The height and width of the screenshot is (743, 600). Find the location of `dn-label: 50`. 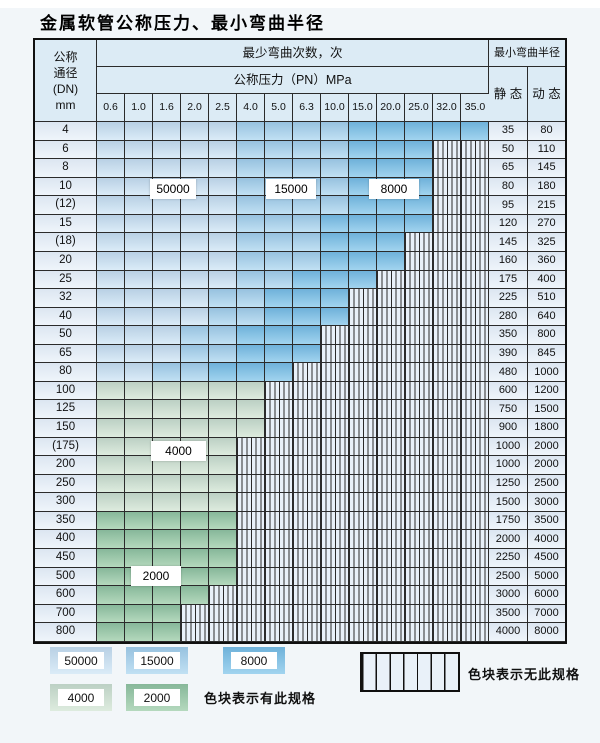

dn-label: 50 is located at coordinates (66, 335).